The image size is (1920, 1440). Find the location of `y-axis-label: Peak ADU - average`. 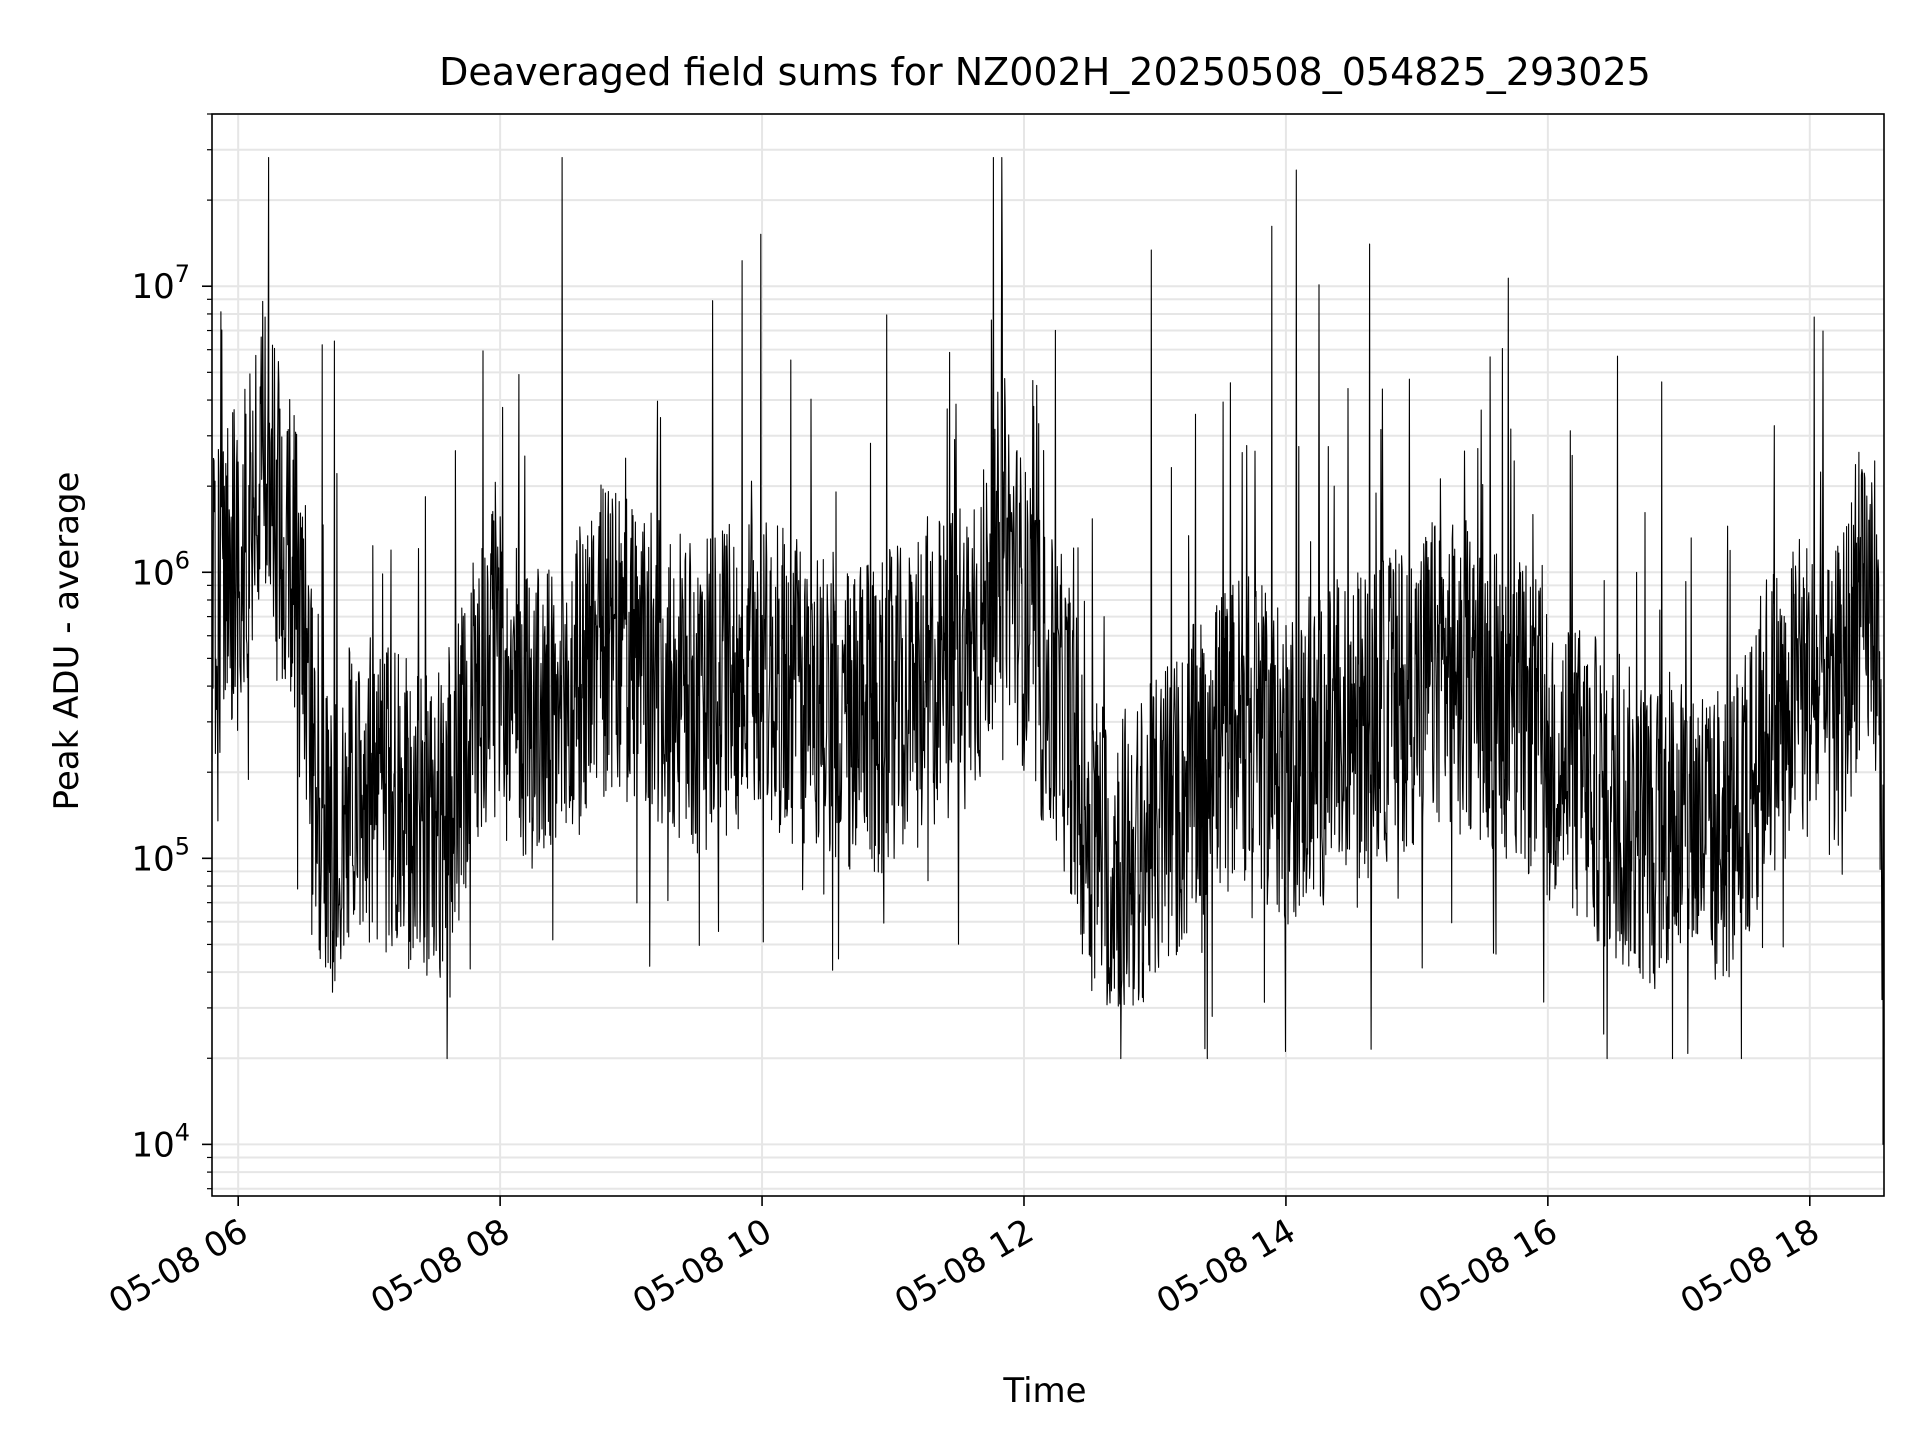

y-axis-label: Peak ADU - average is located at coordinates (67, 641).